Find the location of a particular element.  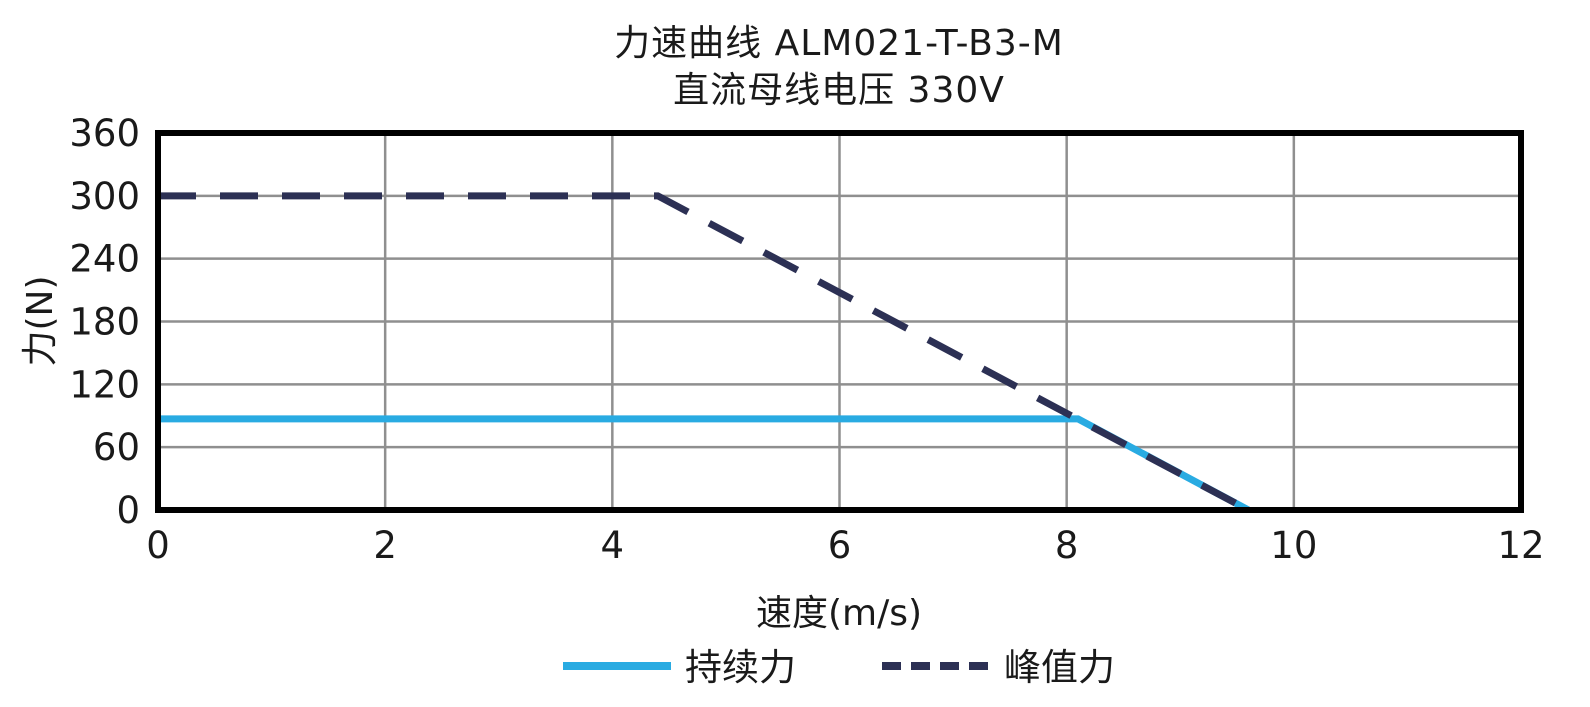

y-tick-label-60: 60 is located at coordinates (116, 447).